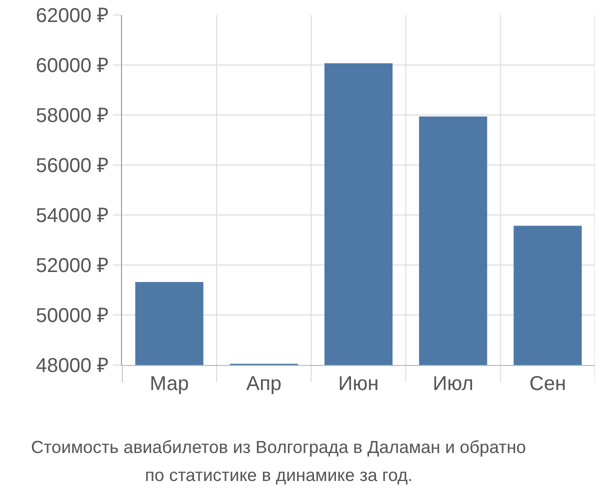  I want to click on x-tick-label: Июн, so click(358, 384).